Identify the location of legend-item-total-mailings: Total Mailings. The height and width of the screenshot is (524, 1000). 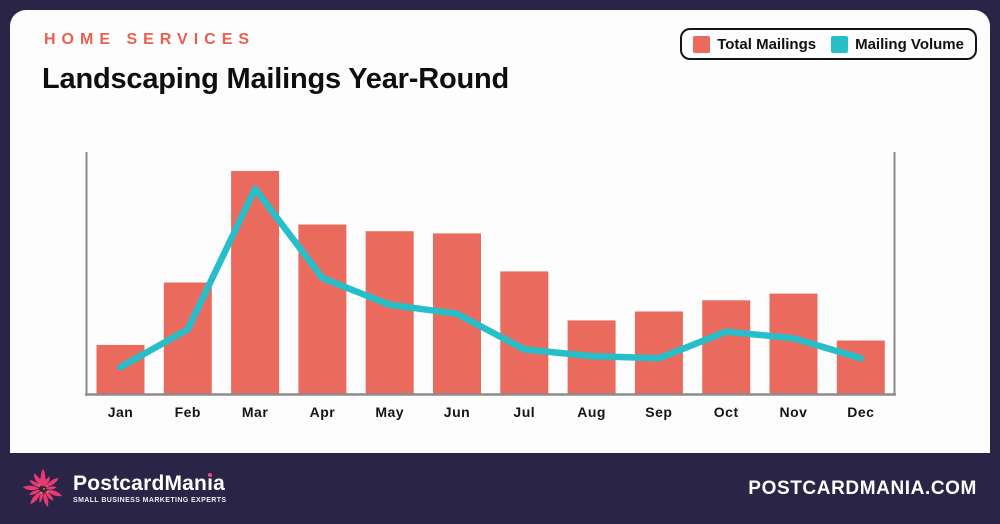
(755, 44).